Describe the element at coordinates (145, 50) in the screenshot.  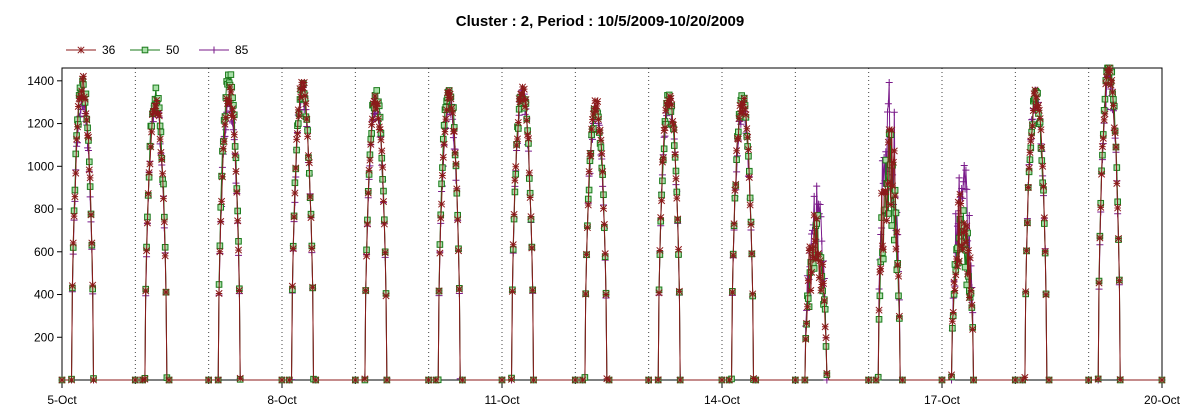
I see `legend-marker` at that location.